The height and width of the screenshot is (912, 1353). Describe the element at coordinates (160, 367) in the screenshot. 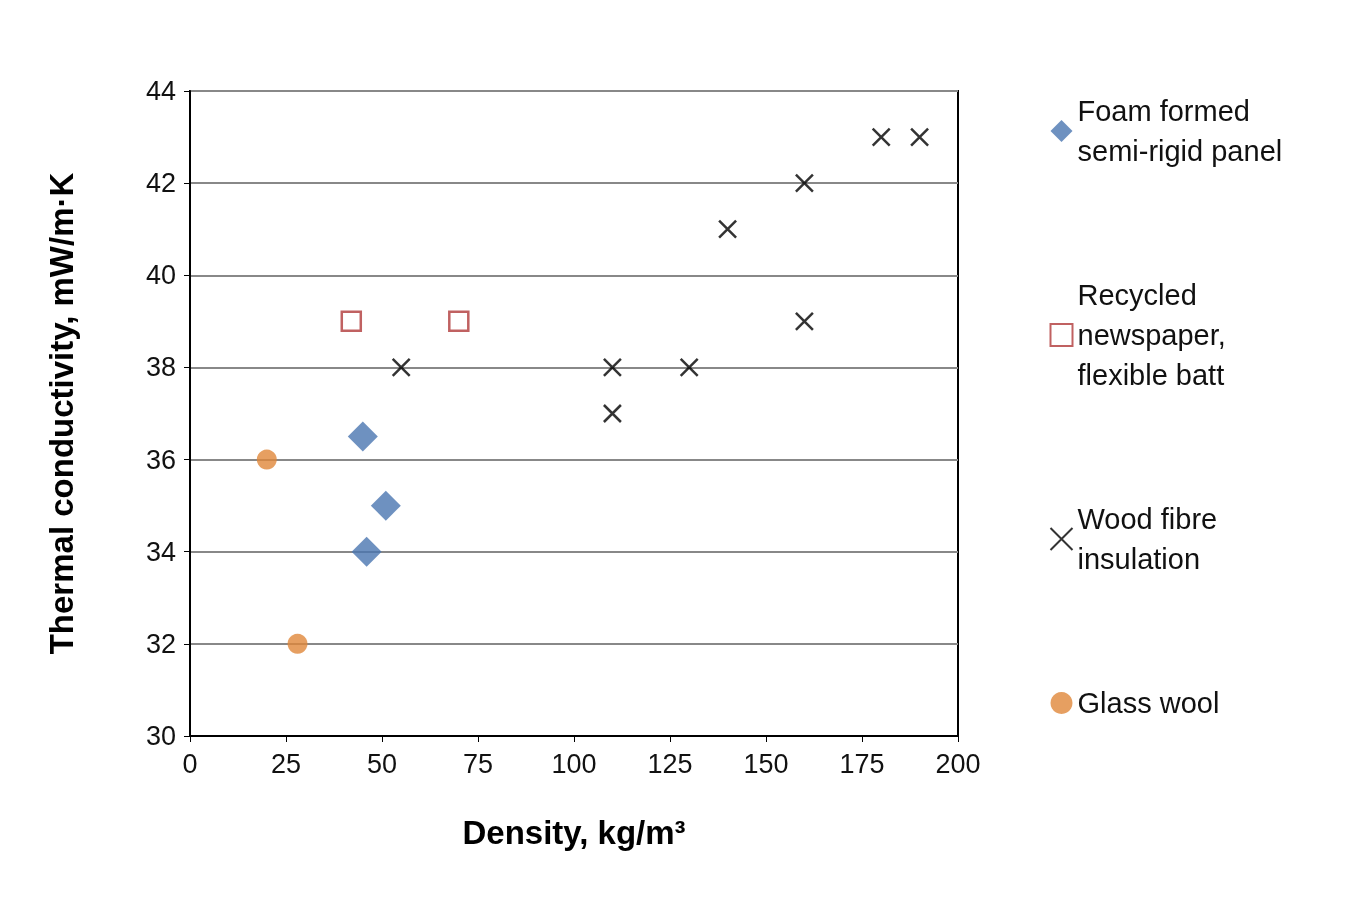

I see `y-tick-label: 38` at that location.